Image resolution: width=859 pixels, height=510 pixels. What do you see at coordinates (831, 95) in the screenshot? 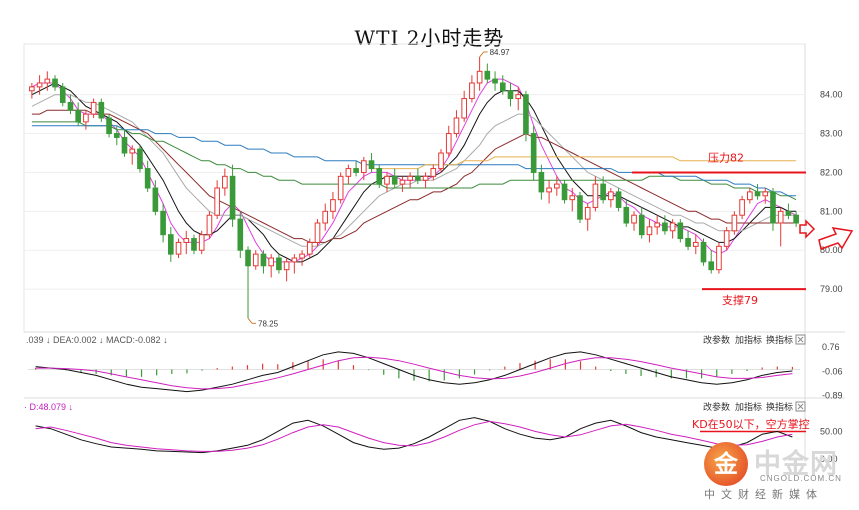
I see `price-tick: 84.00` at bounding box center [831, 95].